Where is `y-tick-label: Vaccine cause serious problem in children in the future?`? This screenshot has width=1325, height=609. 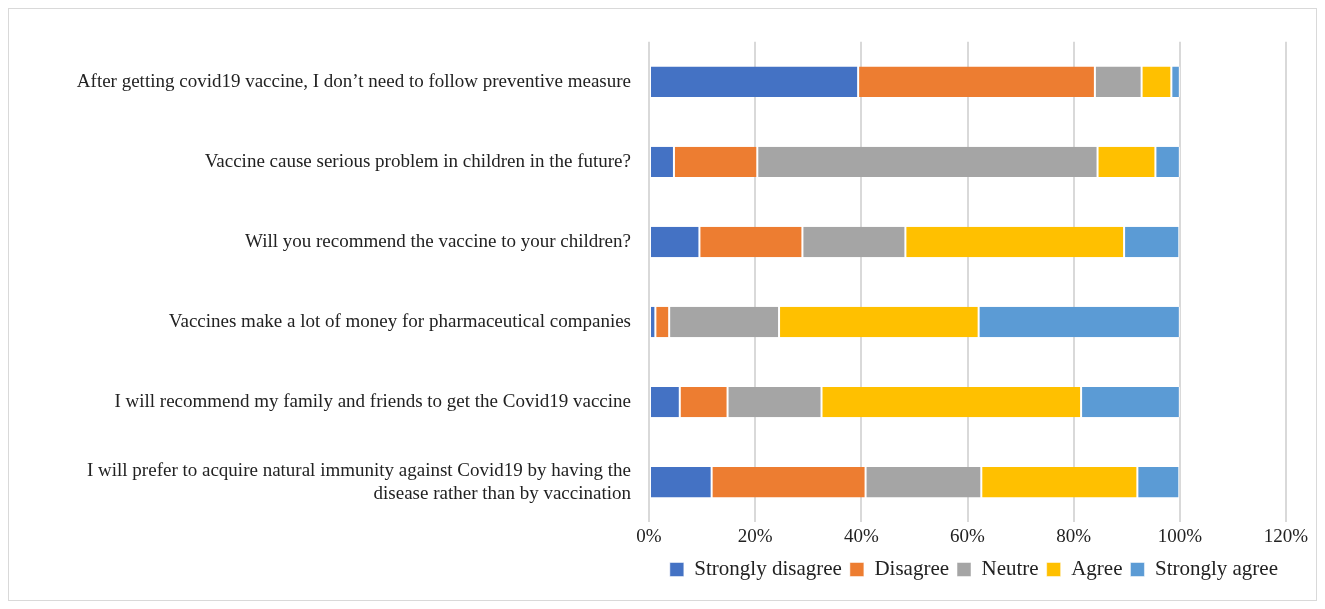 y-tick-label: Vaccine cause serious problem in children in the future? is located at coordinates (417, 160).